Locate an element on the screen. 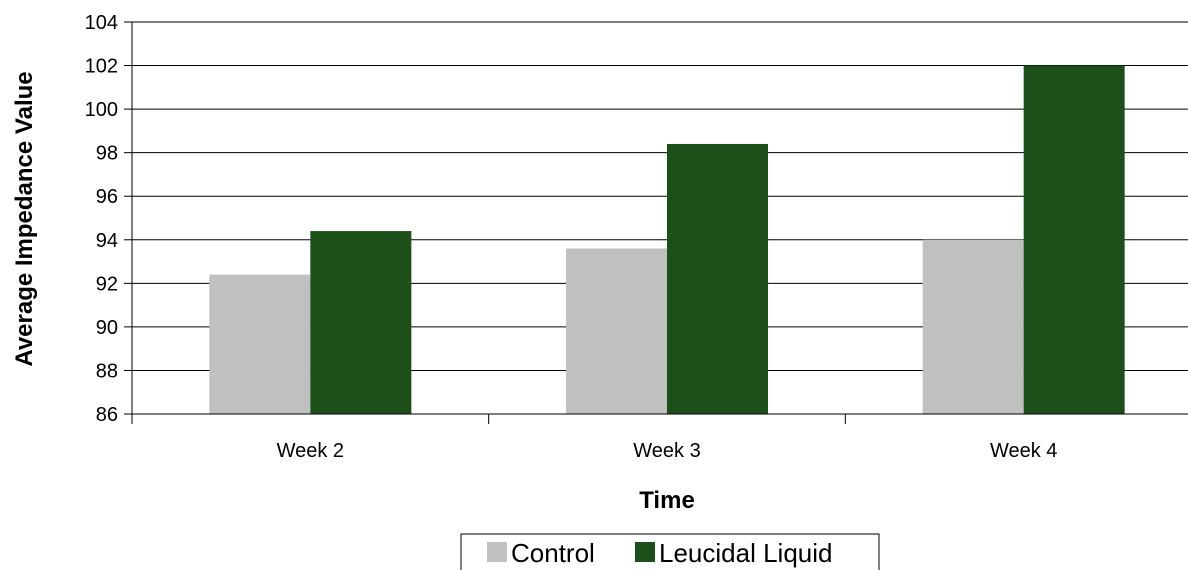  x-tick-label: Week 2 is located at coordinates (310, 451).